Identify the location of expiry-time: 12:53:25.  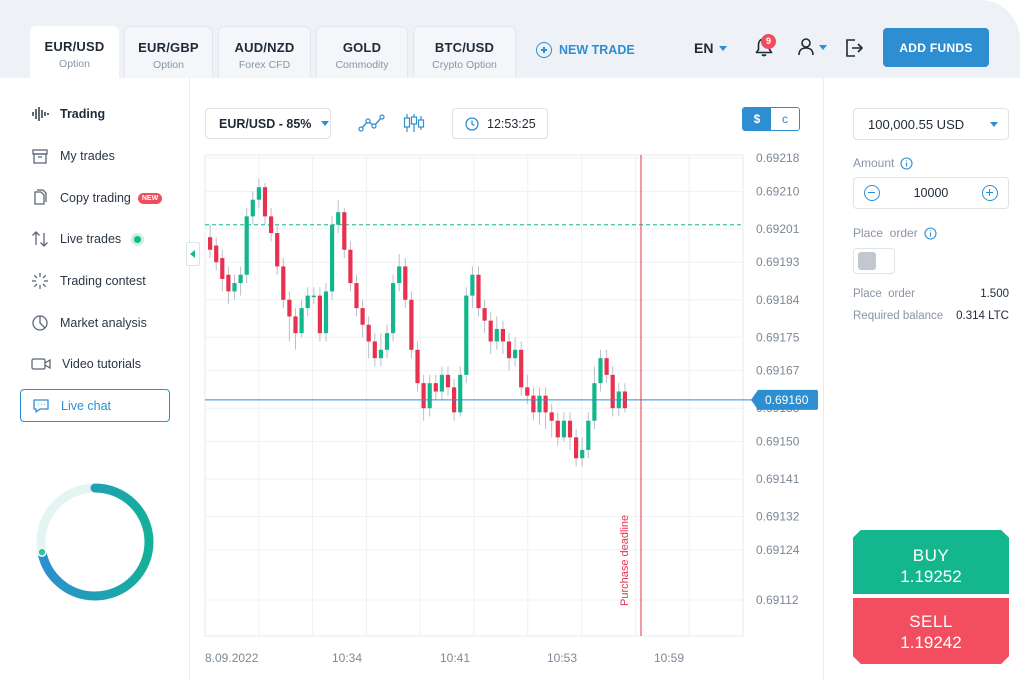
(500, 123).